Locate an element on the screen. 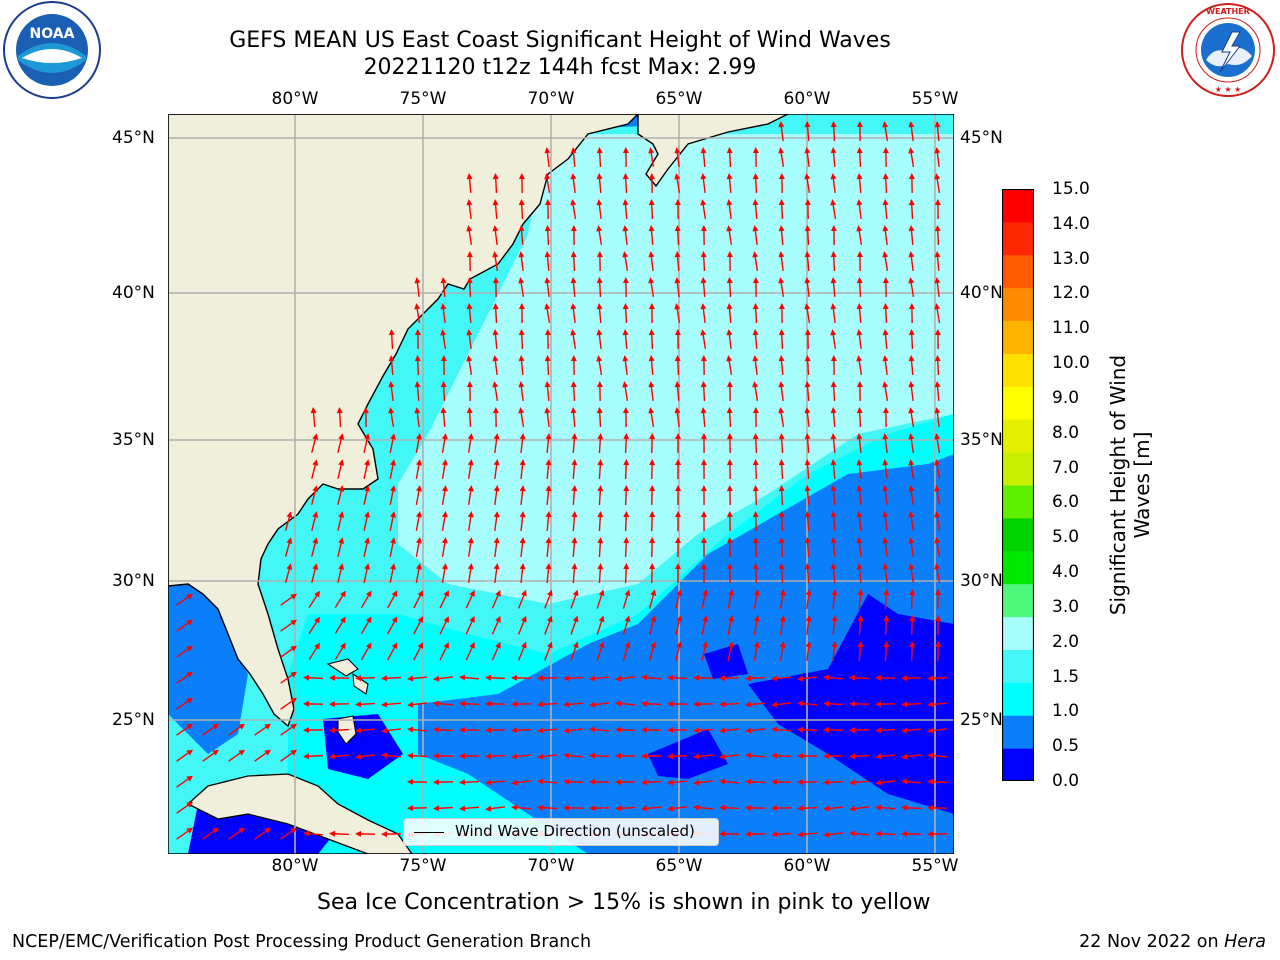 This screenshot has height=960, width=1280. band-0-0_5m-b is located at coordinates (688, 754).